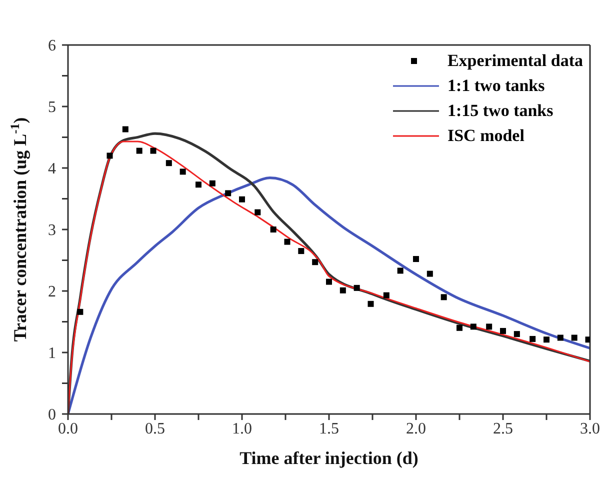 The width and height of the screenshot is (611, 485). I want to click on x-tick-label: 1.0, so click(242, 429).